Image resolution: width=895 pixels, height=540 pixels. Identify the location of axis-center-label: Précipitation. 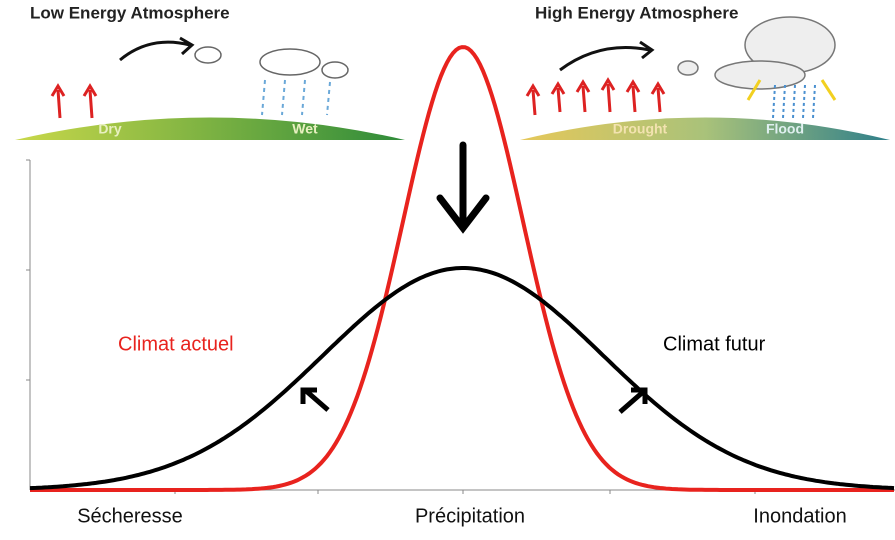
(470, 516).